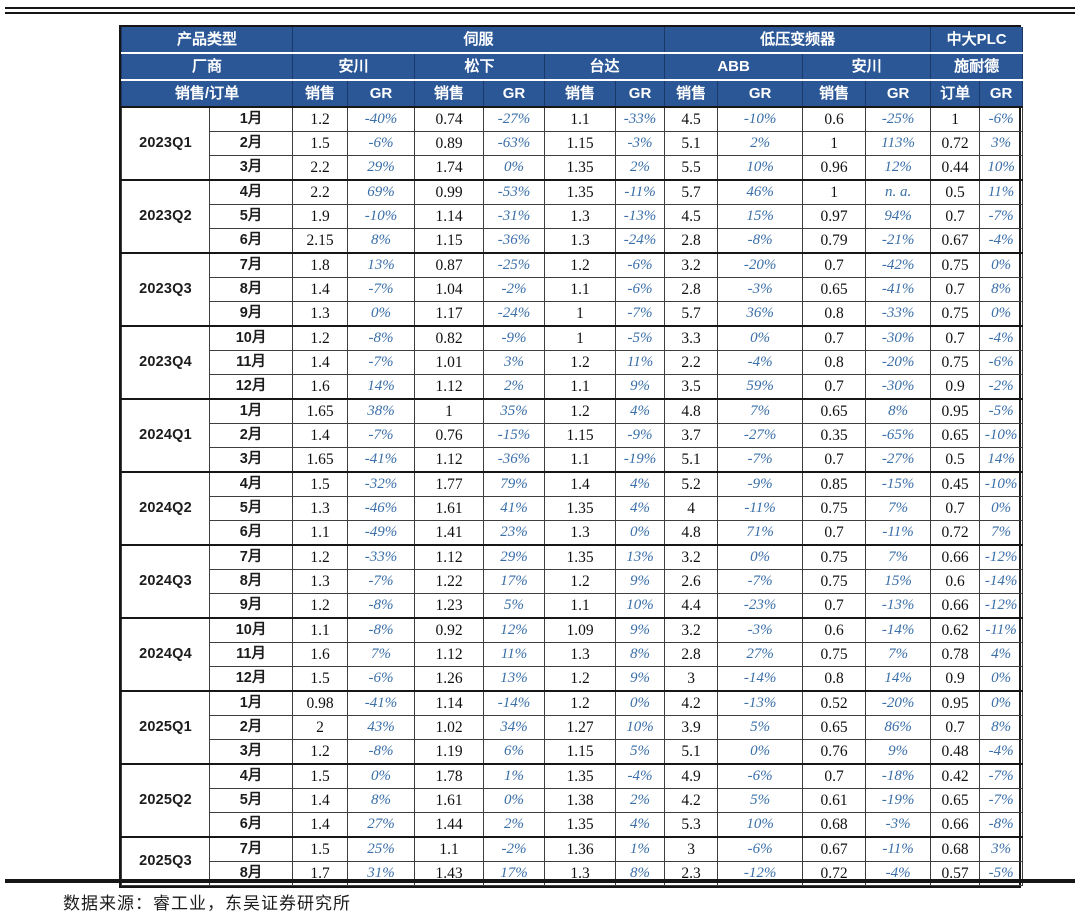 The height and width of the screenshot is (922, 1080). What do you see at coordinates (165, 800) in the screenshot?
I see `quarter-cell: 2025Q2` at bounding box center [165, 800].